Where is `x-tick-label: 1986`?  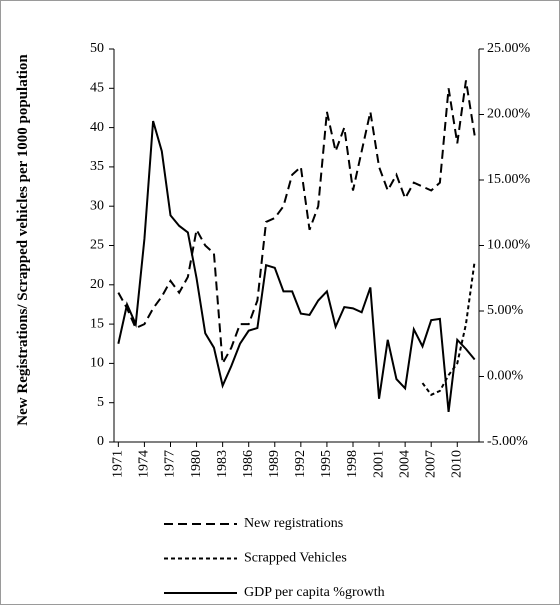 x-tick-label: 1986 is located at coordinates (248, 464).